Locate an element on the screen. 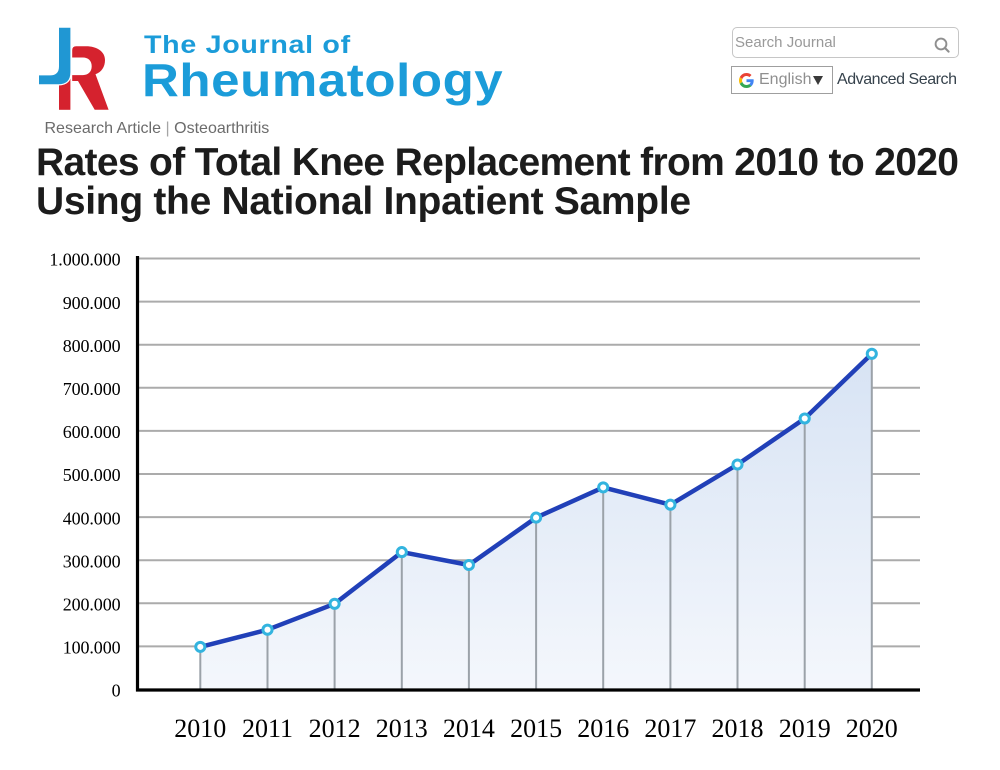 The image size is (1000, 770). svg-text: 2020 is located at coordinates (872, 728).